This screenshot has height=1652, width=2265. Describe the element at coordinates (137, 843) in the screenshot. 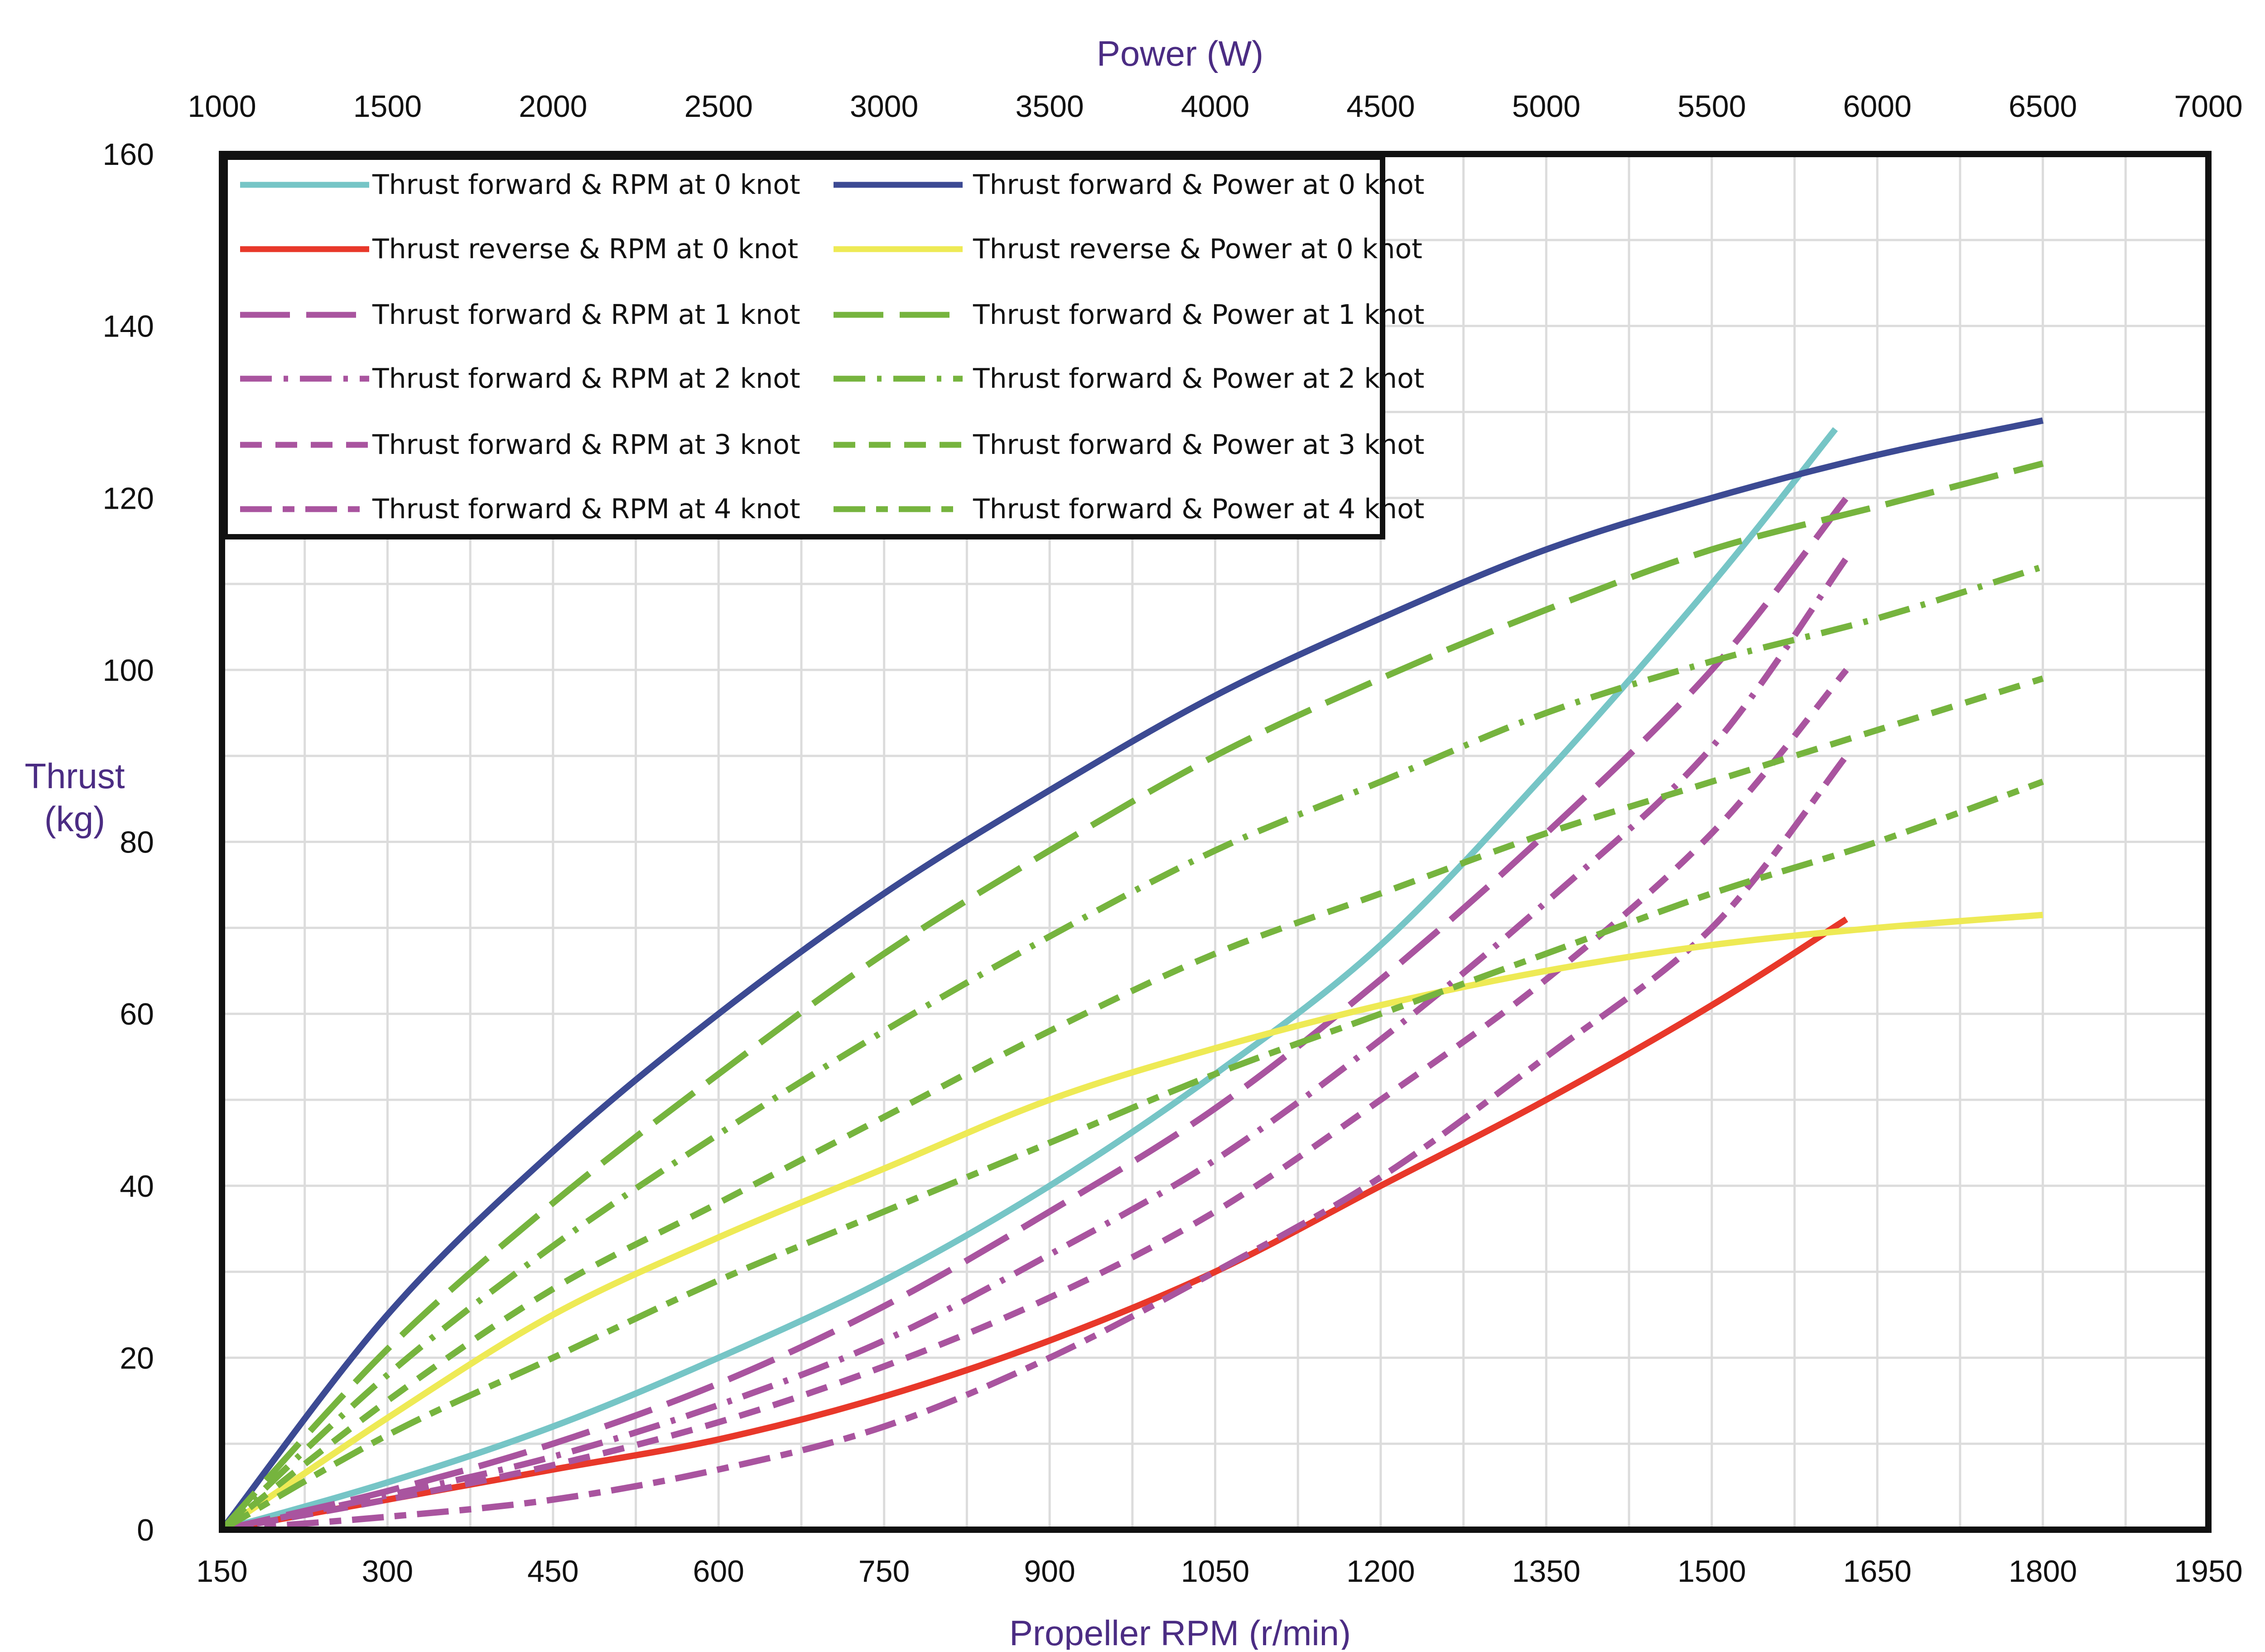

I see `y-tick-label: 80` at that location.